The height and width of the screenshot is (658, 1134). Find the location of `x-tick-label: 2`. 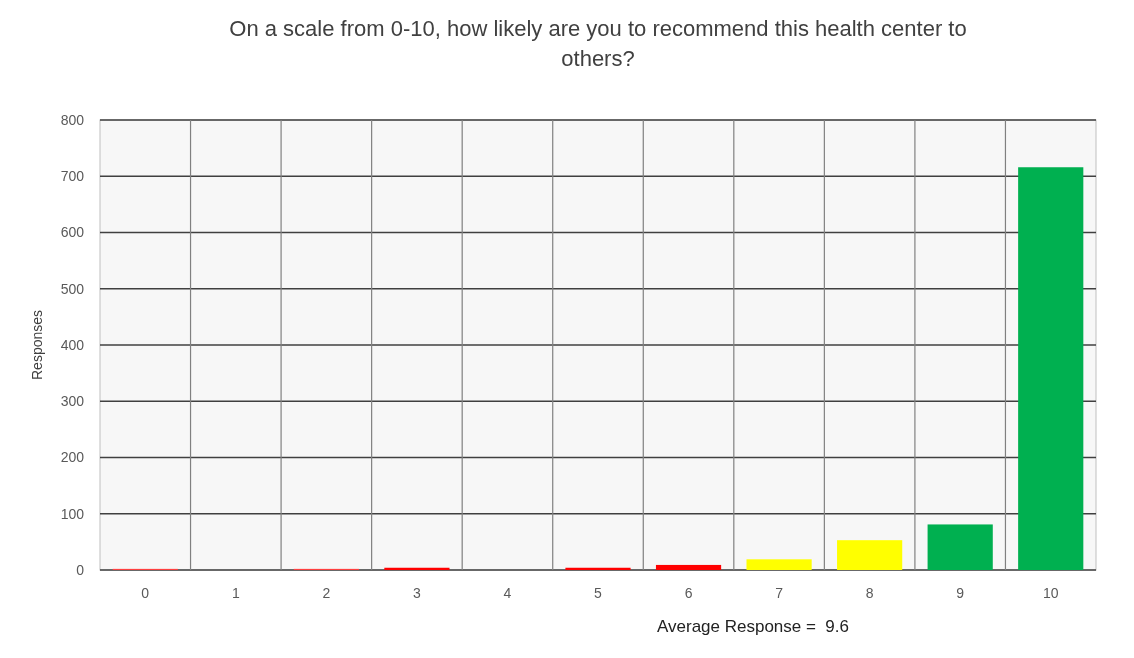

x-tick-label: 2 is located at coordinates (326, 593).